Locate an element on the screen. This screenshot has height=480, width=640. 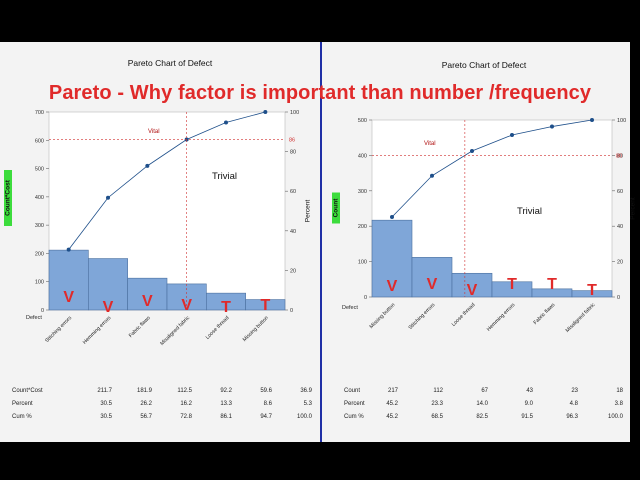
y2-axis-label-1: Percent is located at coordinates (308, 211).